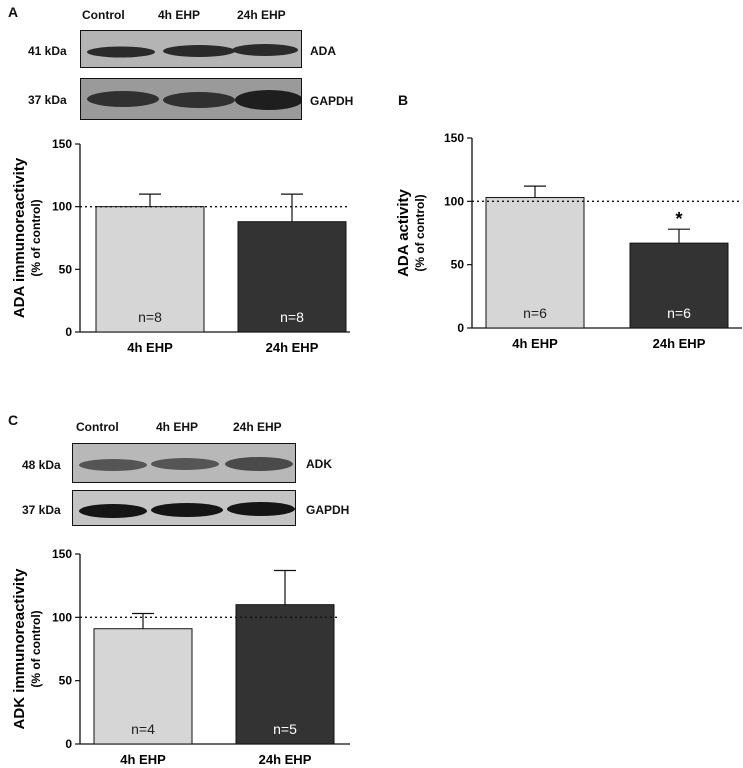 This screenshot has height=768, width=743. Describe the element at coordinates (292, 347) in the screenshot. I see `chart-a-category-label-1: 24h EHP` at that location.